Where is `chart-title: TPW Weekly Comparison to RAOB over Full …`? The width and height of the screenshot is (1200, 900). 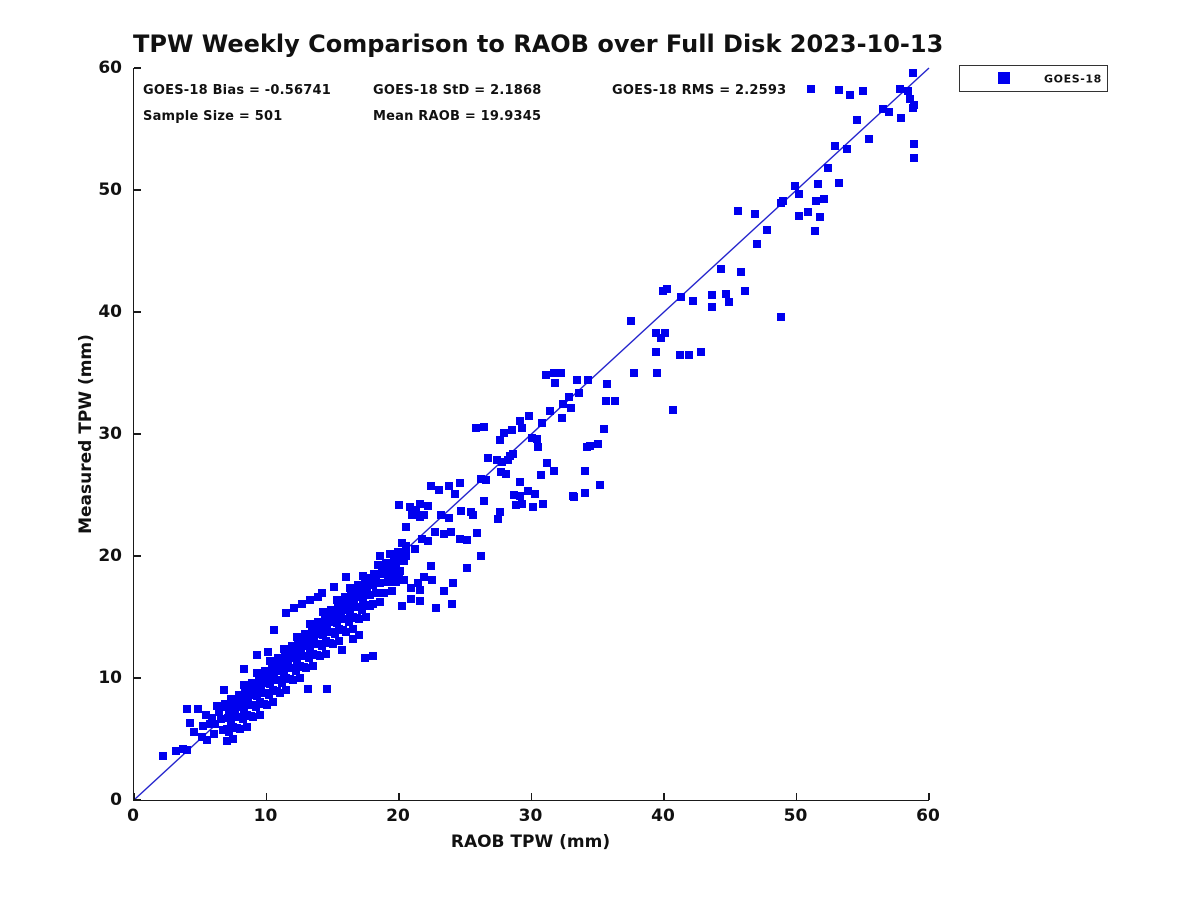
chart-title: TPW Weekly Comparison to RAOB over Full … is located at coordinates (538, 44).